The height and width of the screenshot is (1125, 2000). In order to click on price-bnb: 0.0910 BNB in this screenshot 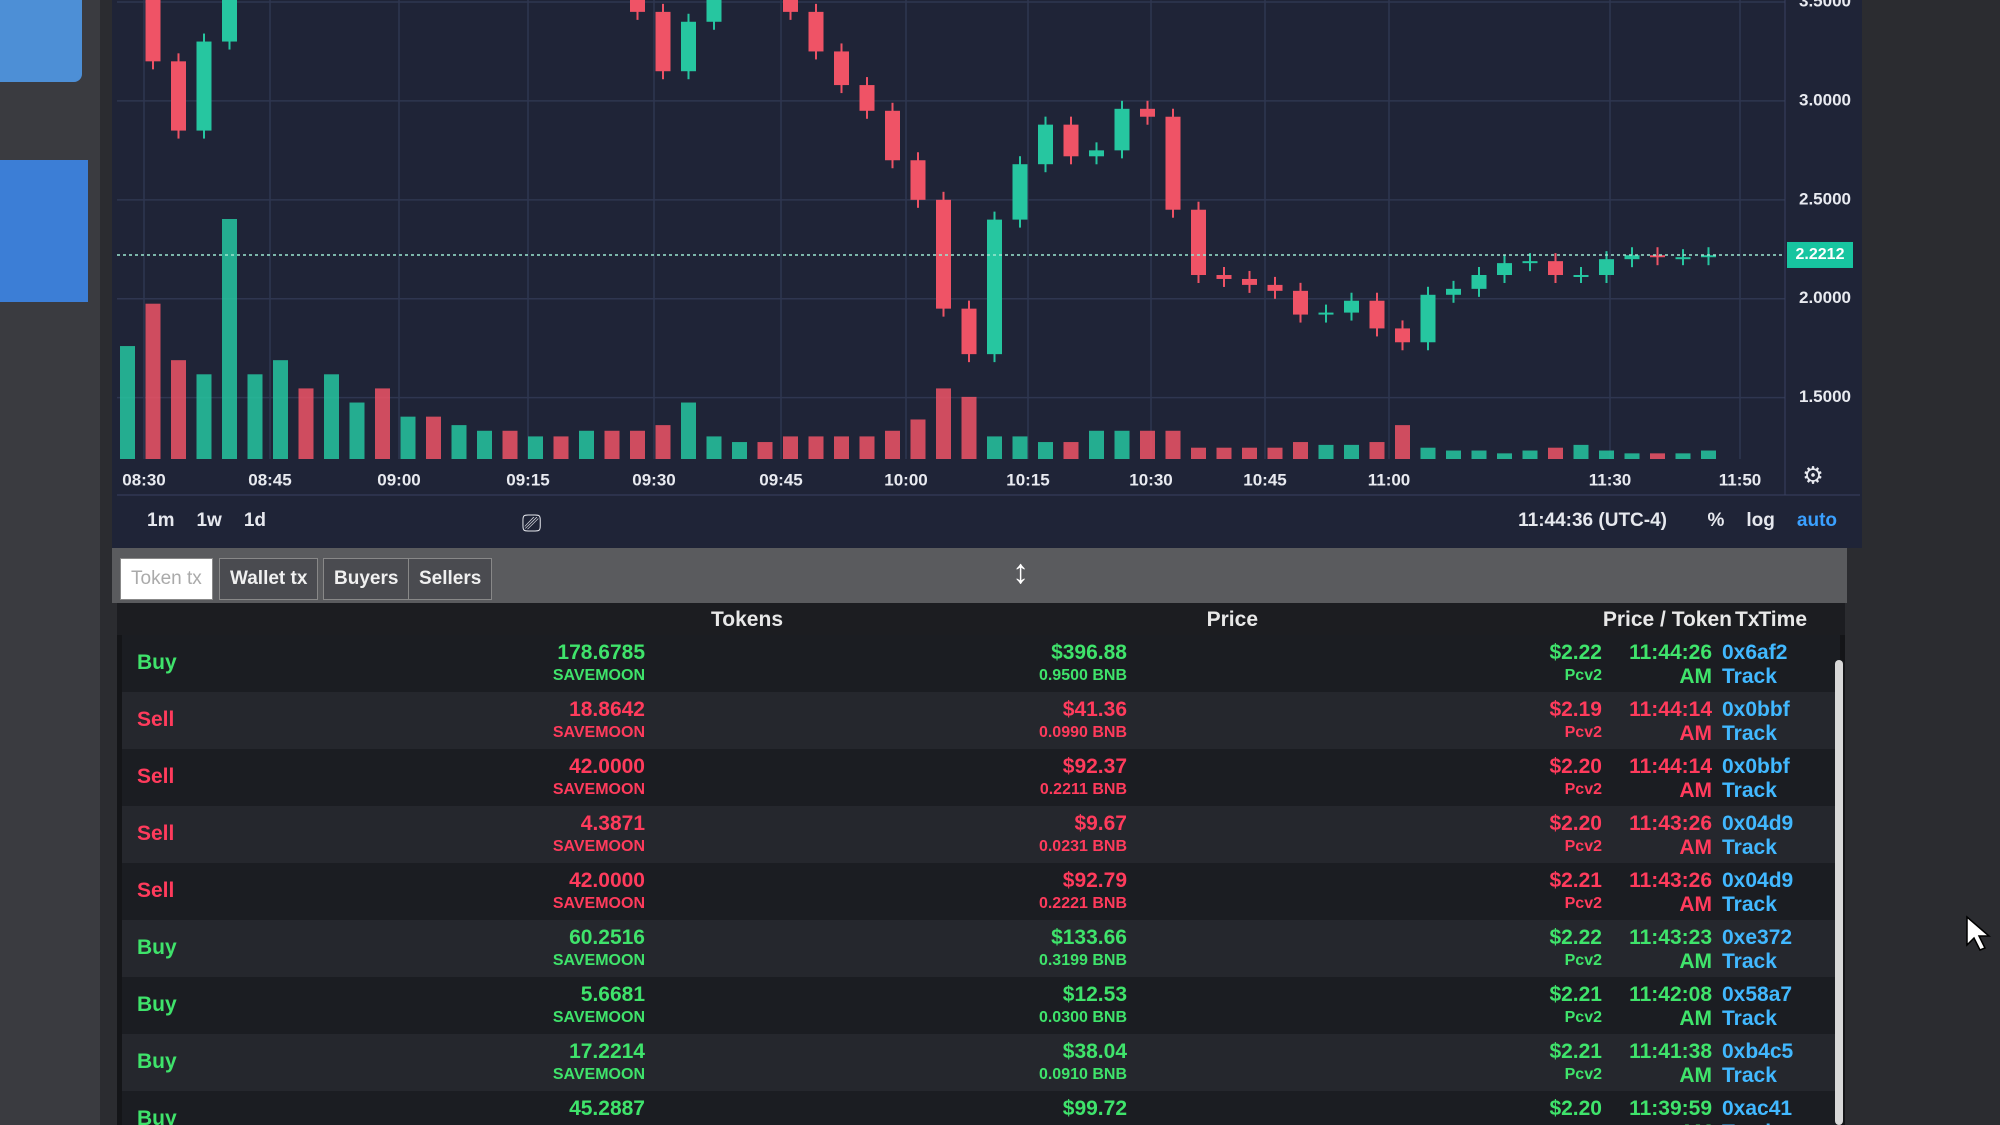, I will do `click(1082, 1074)`.